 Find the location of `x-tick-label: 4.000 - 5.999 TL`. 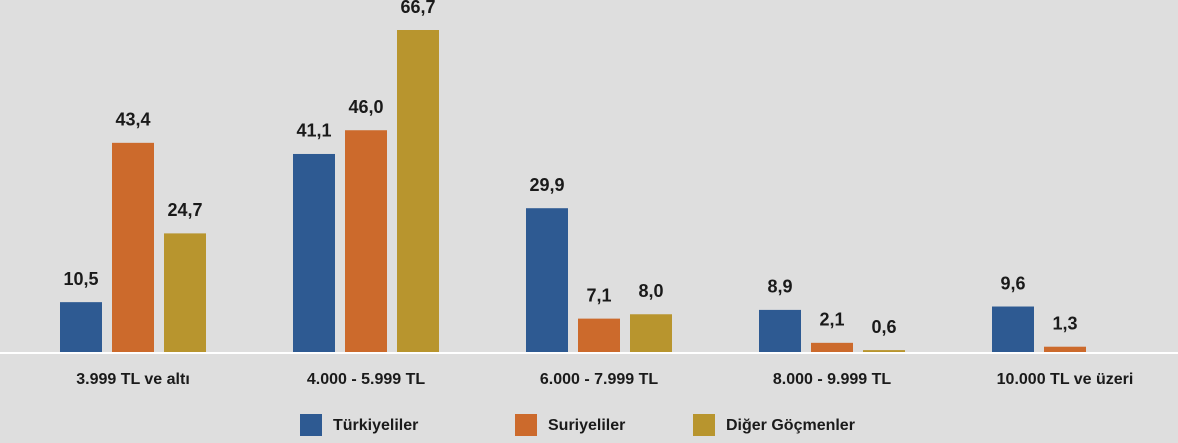

x-tick-label: 4.000 - 5.999 TL is located at coordinates (366, 379).